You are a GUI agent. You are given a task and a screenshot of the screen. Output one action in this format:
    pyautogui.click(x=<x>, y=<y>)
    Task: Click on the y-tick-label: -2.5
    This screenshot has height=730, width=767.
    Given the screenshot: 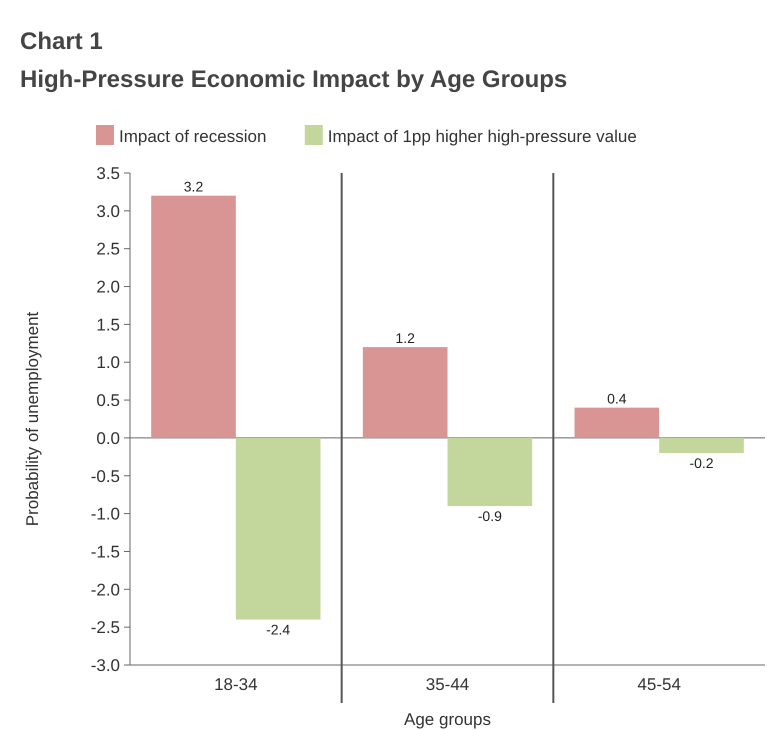 What is the action you would take?
    pyautogui.click(x=105, y=628)
    